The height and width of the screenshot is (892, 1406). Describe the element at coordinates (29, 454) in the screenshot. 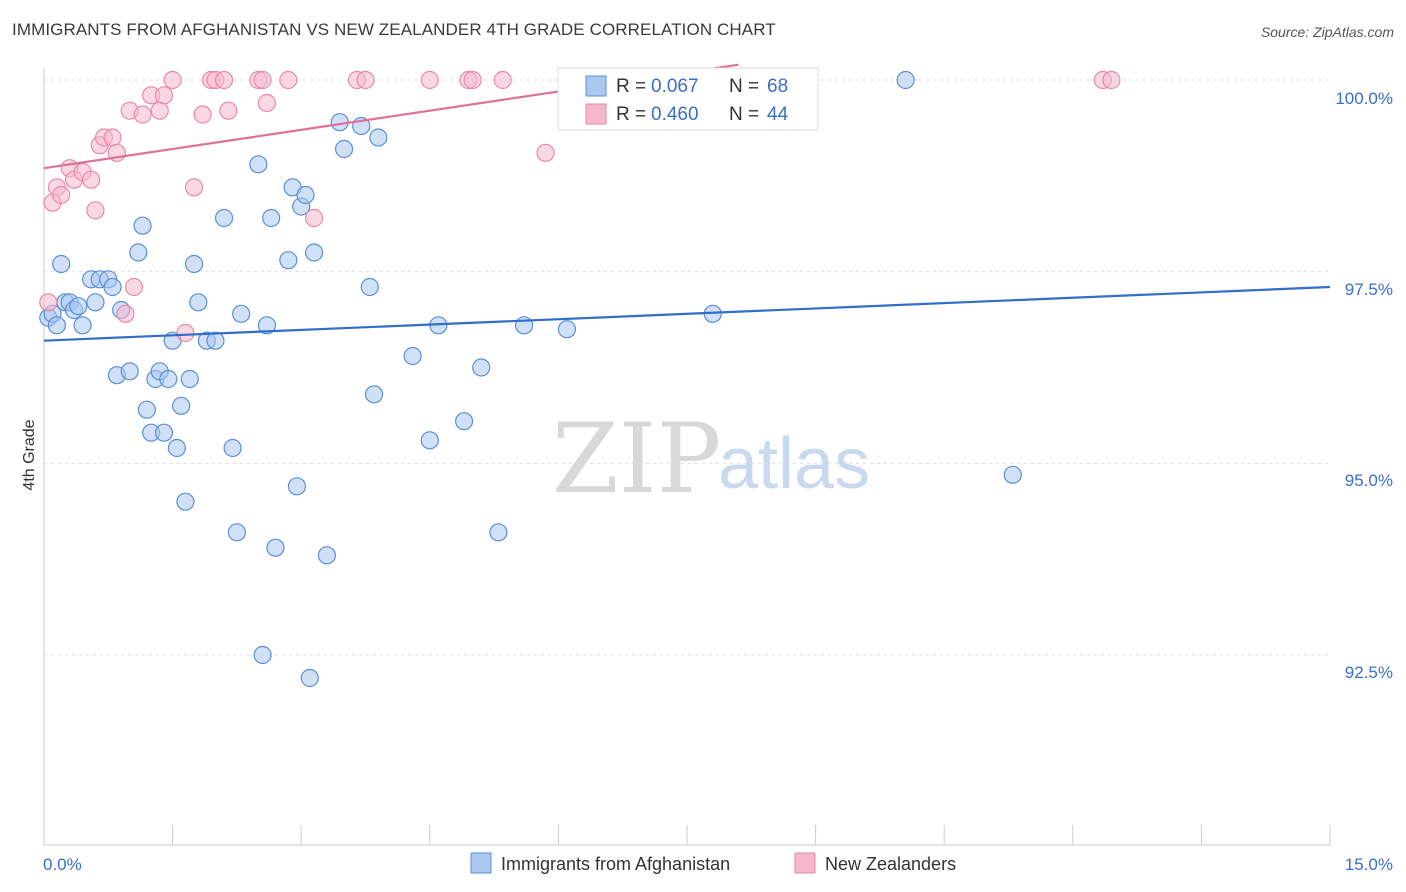

I see `y-axis-title: 4th Grade` at that location.